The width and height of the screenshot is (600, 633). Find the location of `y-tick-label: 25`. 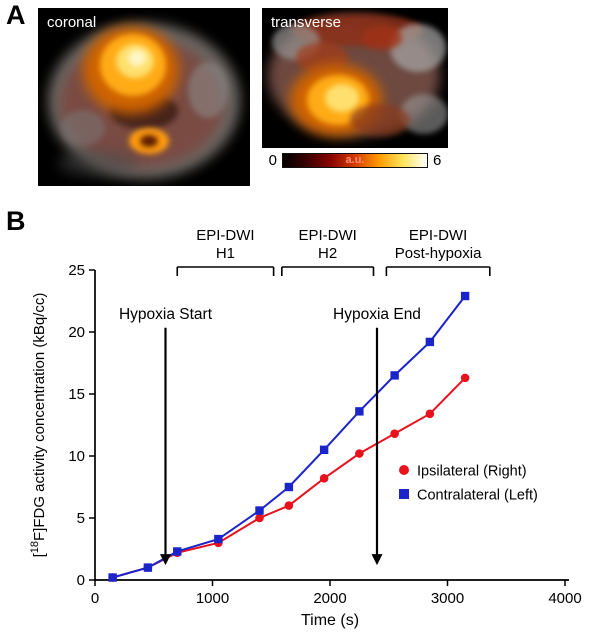

y-tick-label: 25 is located at coordinates (76, 270).